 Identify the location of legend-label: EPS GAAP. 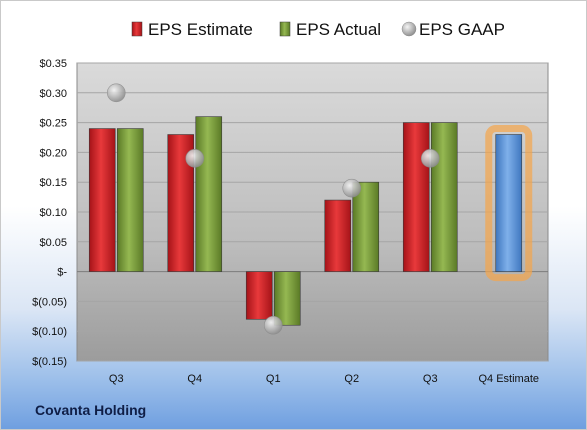
(462, 29).